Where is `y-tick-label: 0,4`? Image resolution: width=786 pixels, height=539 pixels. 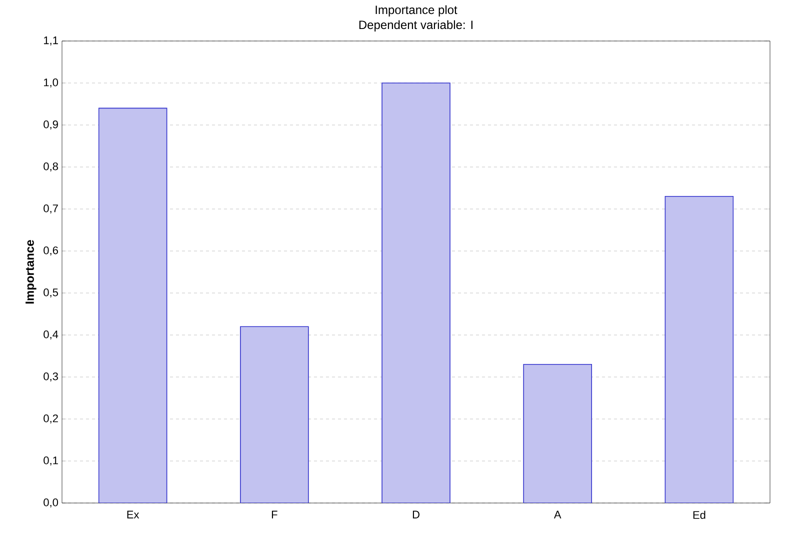 y-tick-label: 0,4 is located at coordinates (51, 335).